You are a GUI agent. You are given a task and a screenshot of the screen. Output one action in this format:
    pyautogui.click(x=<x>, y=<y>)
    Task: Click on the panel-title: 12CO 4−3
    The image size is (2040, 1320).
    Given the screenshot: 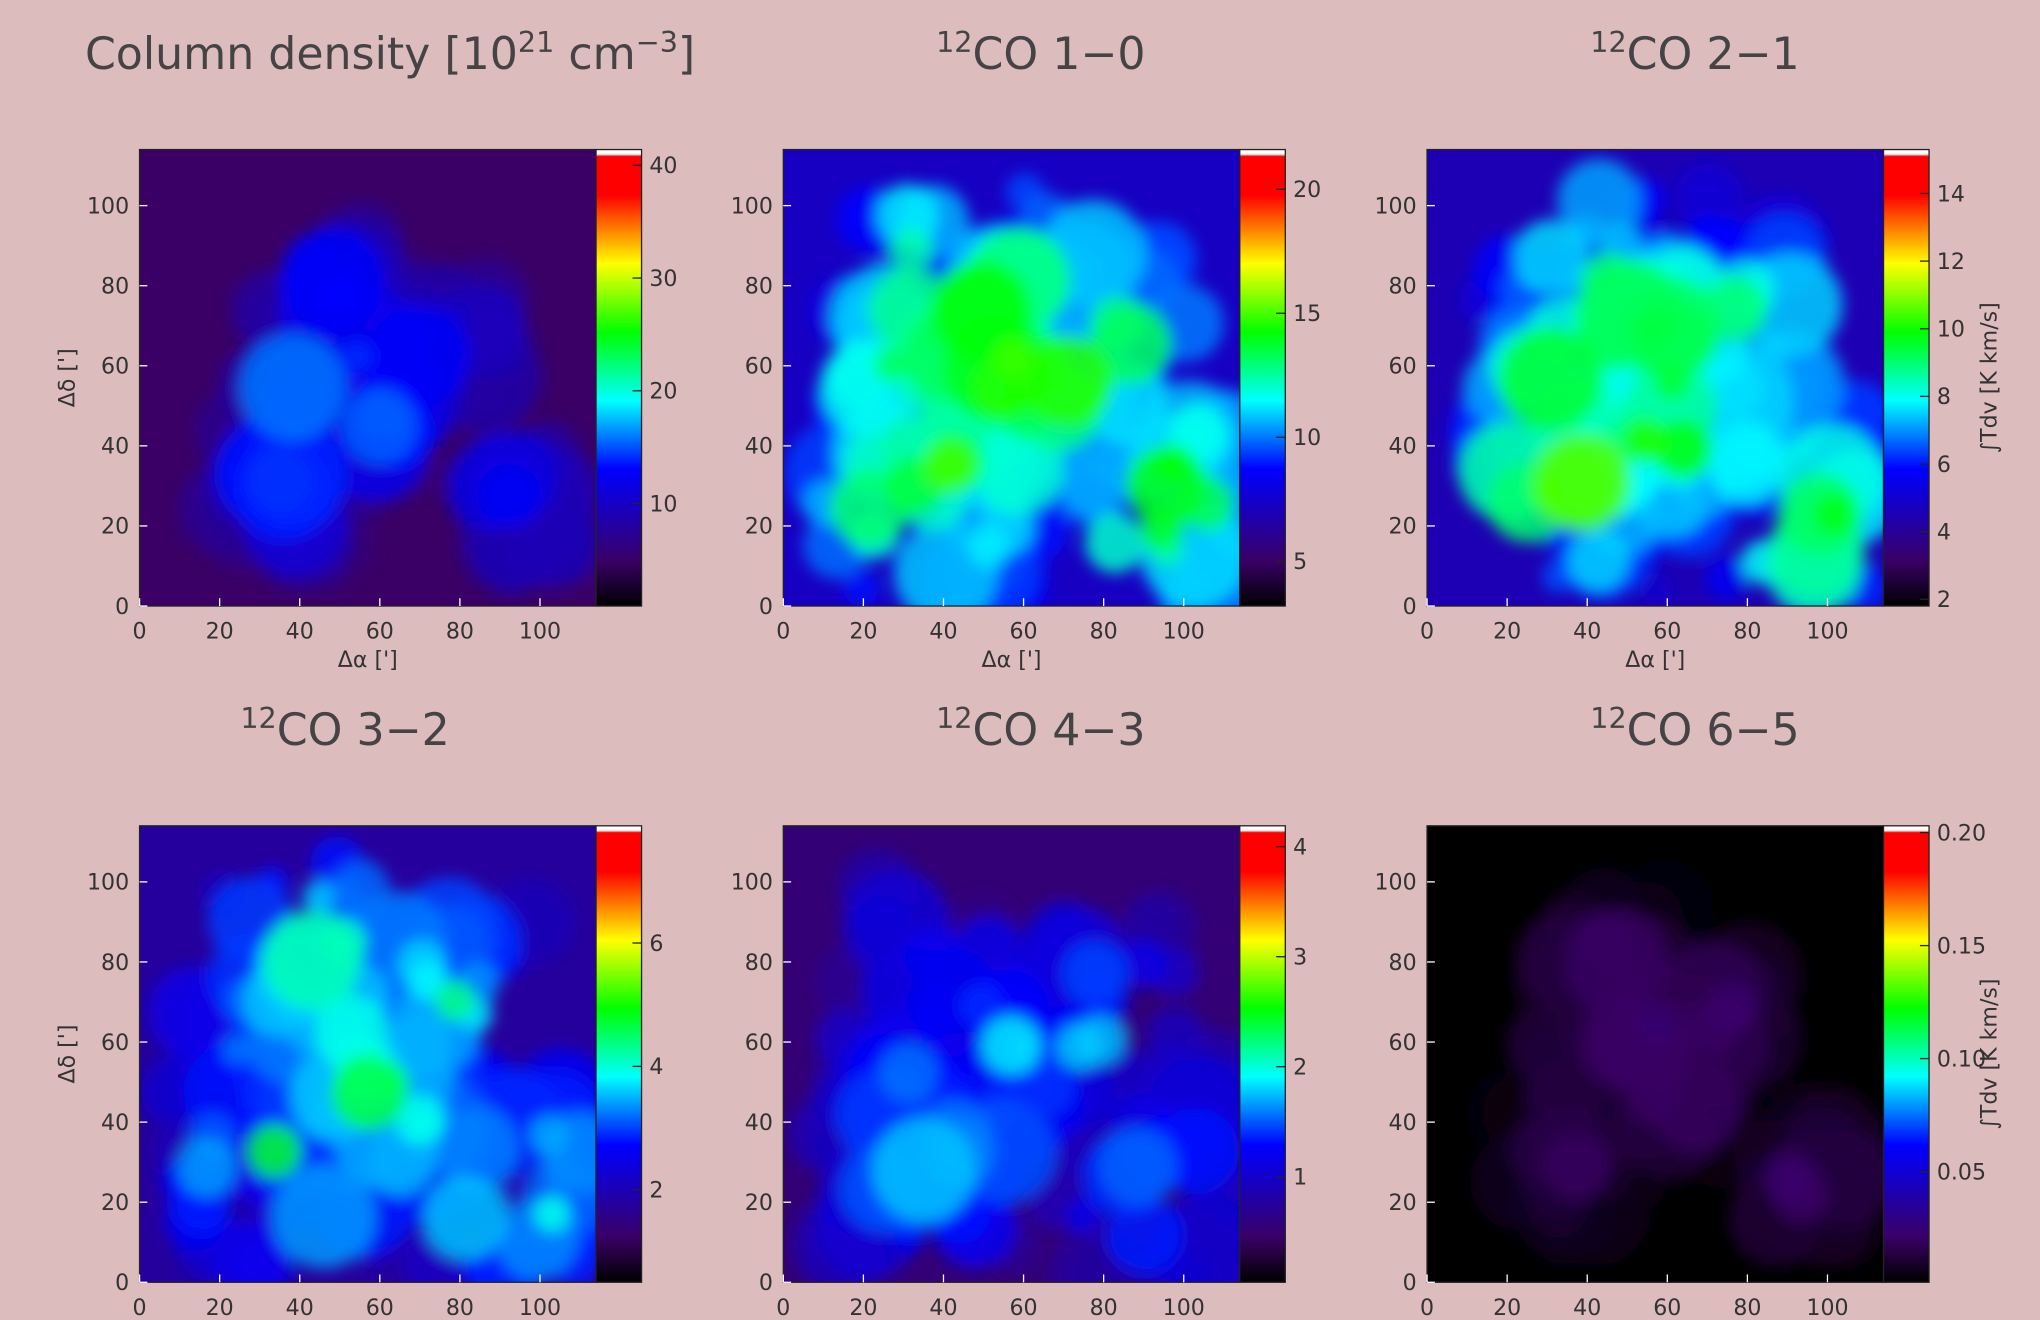 What is the action you would take?
    pyautogui.click(x=1040, y=728)
    